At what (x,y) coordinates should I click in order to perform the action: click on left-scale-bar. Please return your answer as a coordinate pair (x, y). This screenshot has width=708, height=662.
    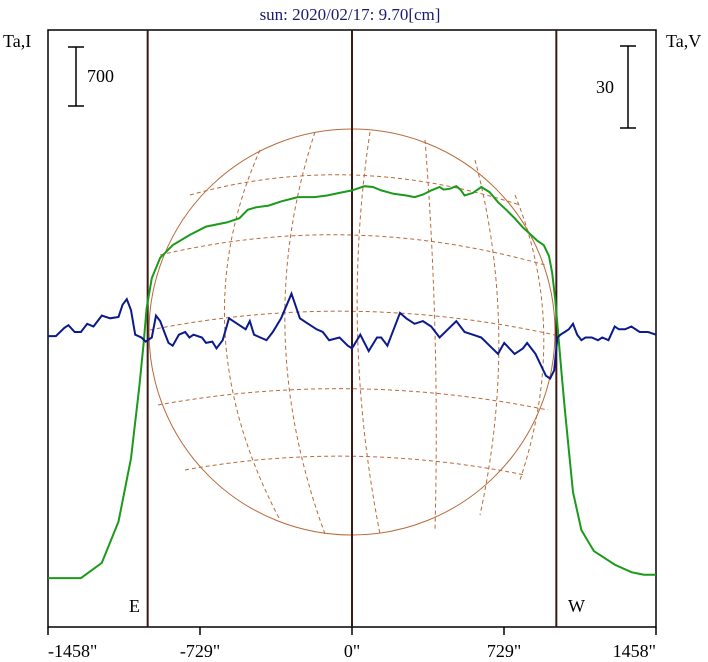
    Looking at the image, I should click on (76, 76).